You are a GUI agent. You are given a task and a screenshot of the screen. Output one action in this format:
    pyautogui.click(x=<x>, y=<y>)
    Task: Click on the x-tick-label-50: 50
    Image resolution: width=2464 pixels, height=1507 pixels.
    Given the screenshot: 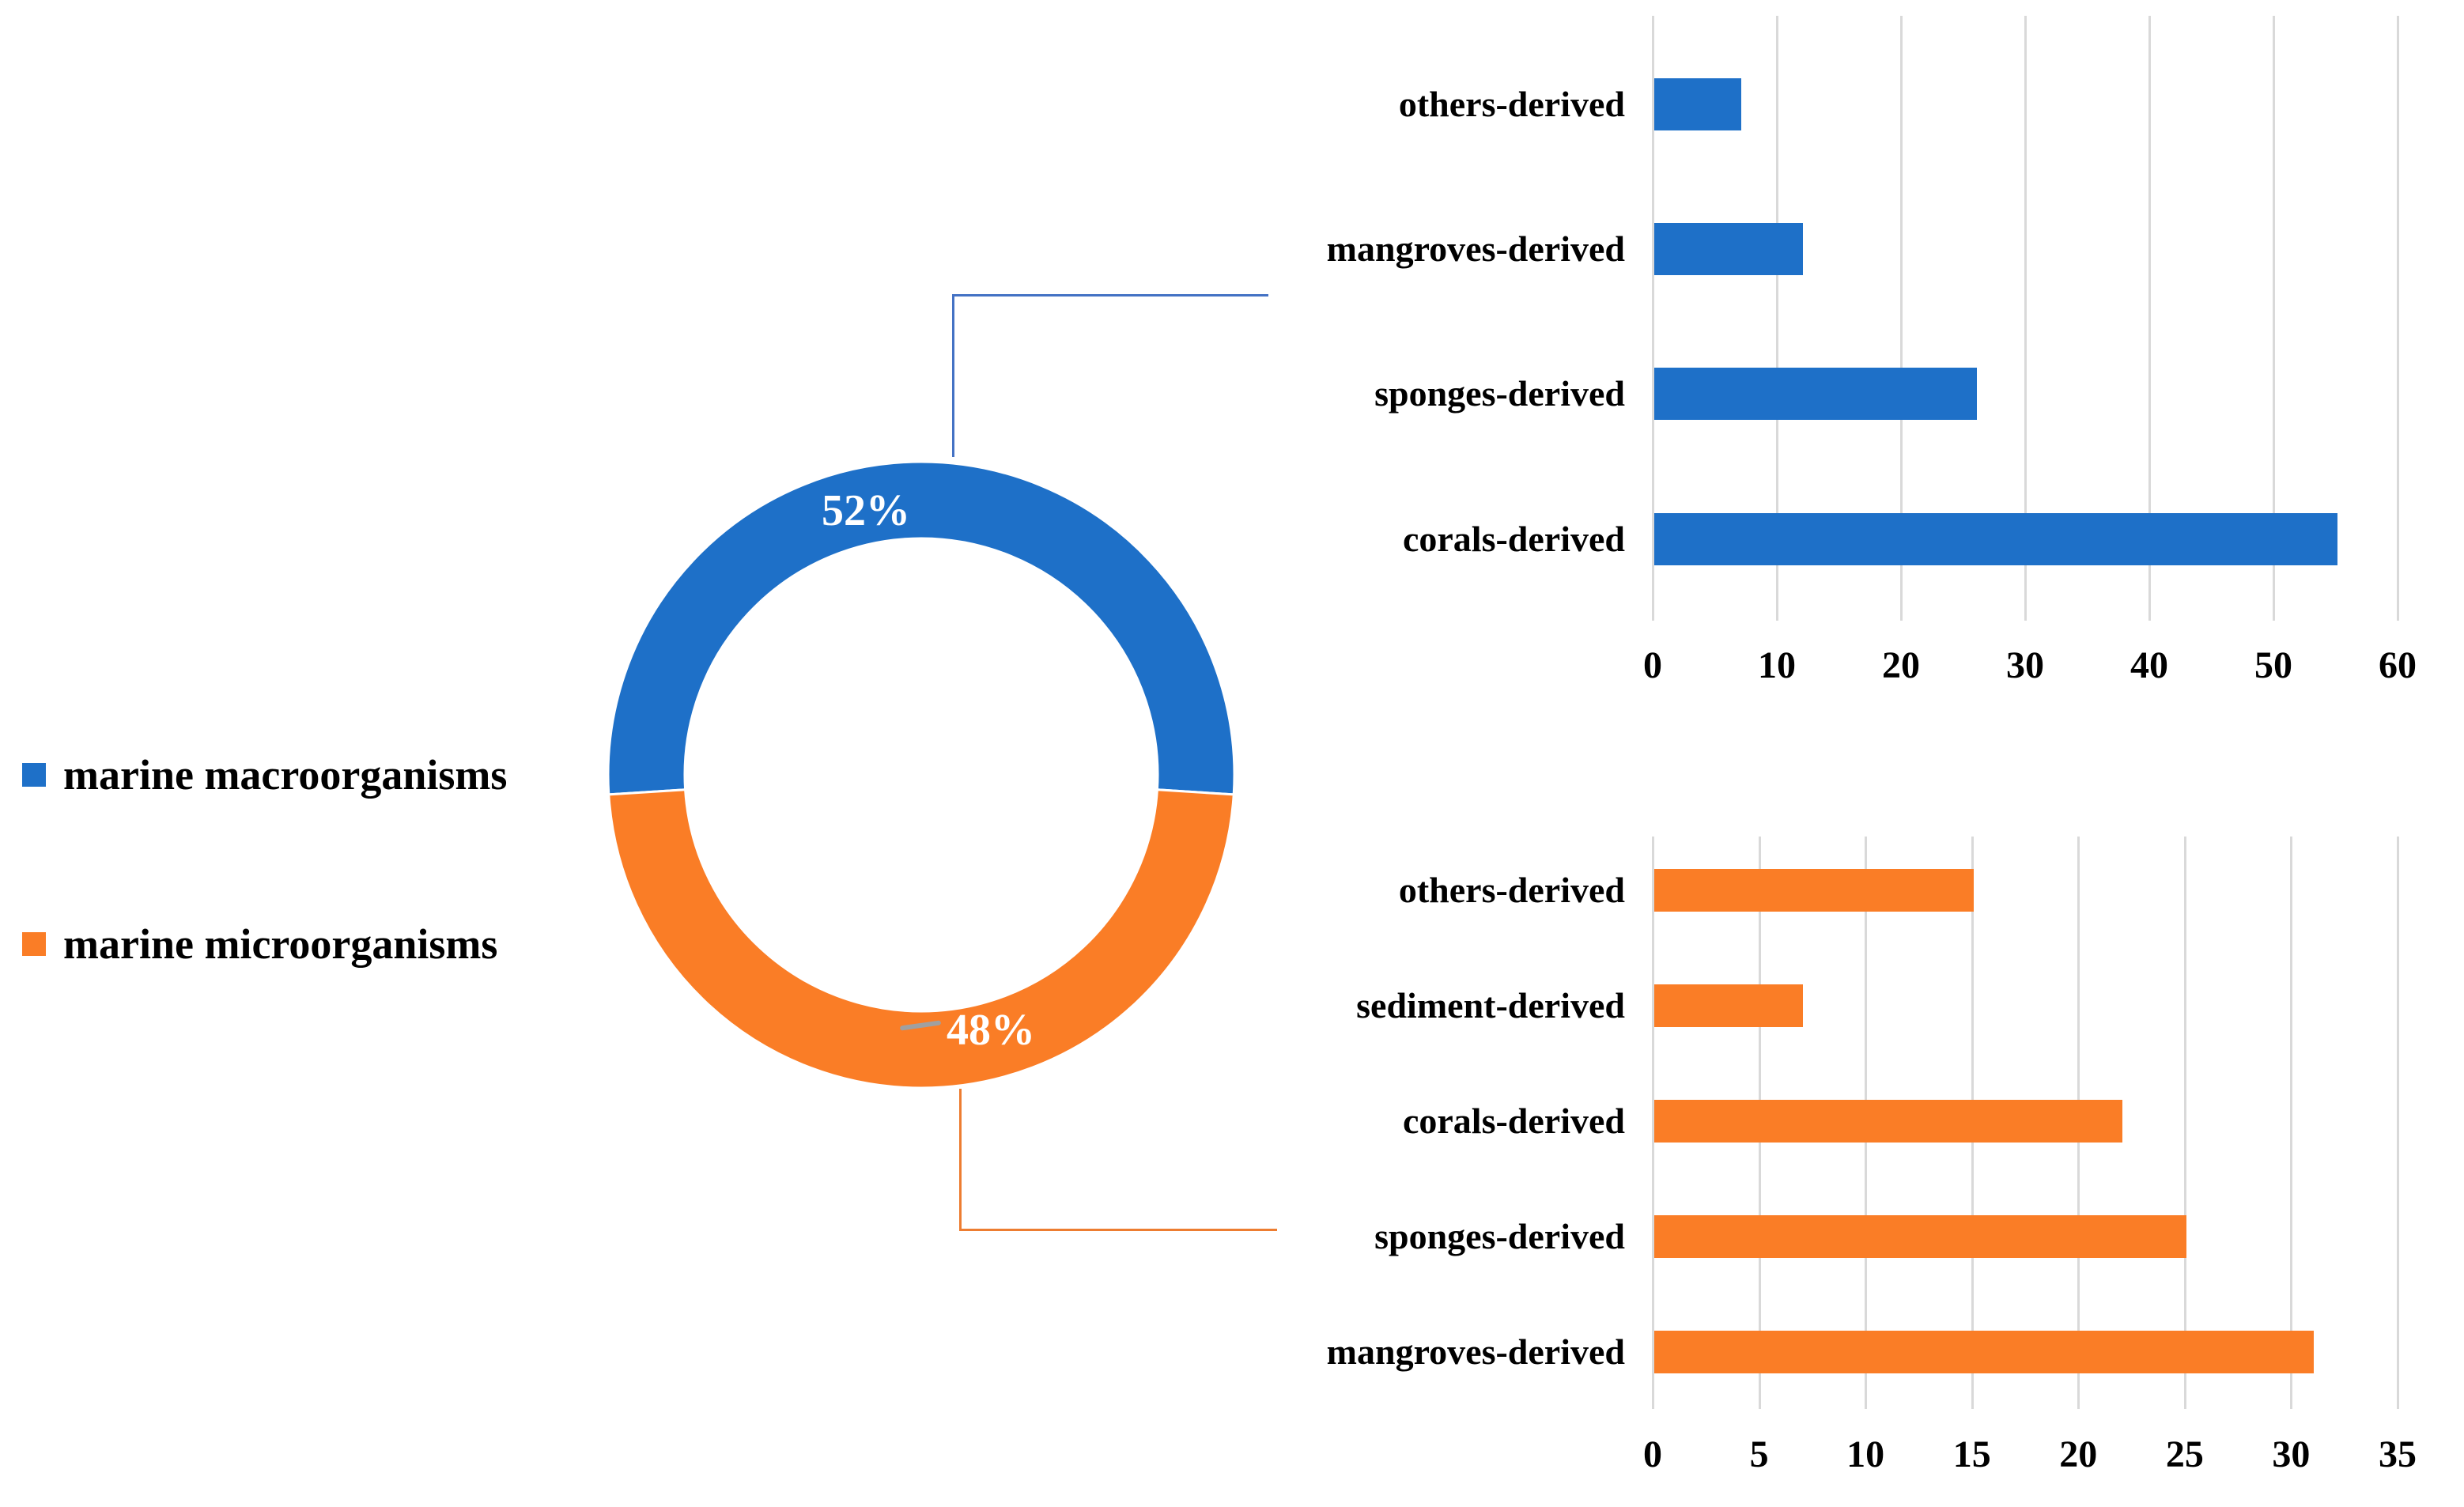 What is the action you would take?
    pyautogui.click(x=2273, y=665)
    